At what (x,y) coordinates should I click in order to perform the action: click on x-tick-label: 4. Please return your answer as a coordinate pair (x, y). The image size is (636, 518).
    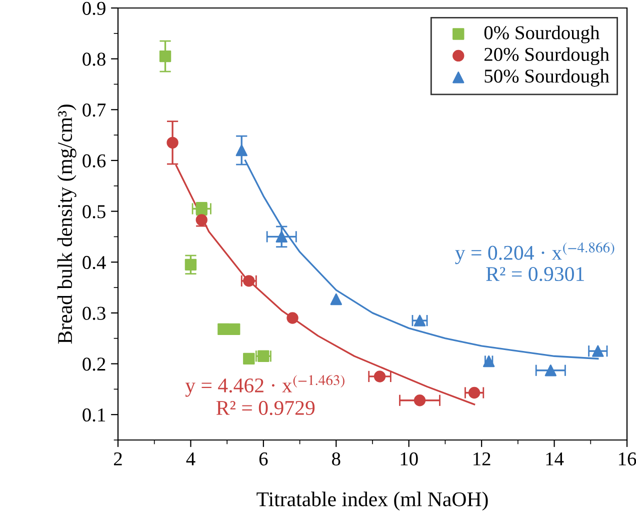
    Looking at the image, I should click on (191, 459).